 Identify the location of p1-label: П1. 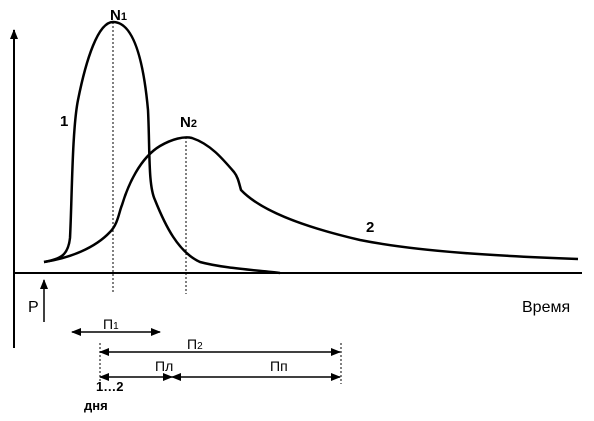
(111, 324).